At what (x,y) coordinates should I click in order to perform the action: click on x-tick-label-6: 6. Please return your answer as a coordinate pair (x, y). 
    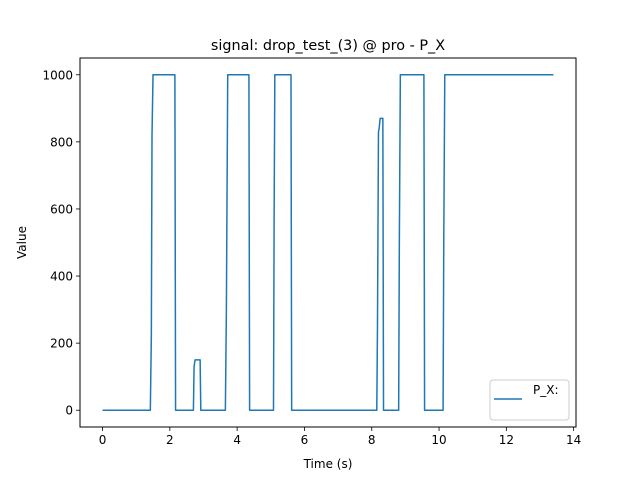
    Looking at the image, I should click on (305, 440).